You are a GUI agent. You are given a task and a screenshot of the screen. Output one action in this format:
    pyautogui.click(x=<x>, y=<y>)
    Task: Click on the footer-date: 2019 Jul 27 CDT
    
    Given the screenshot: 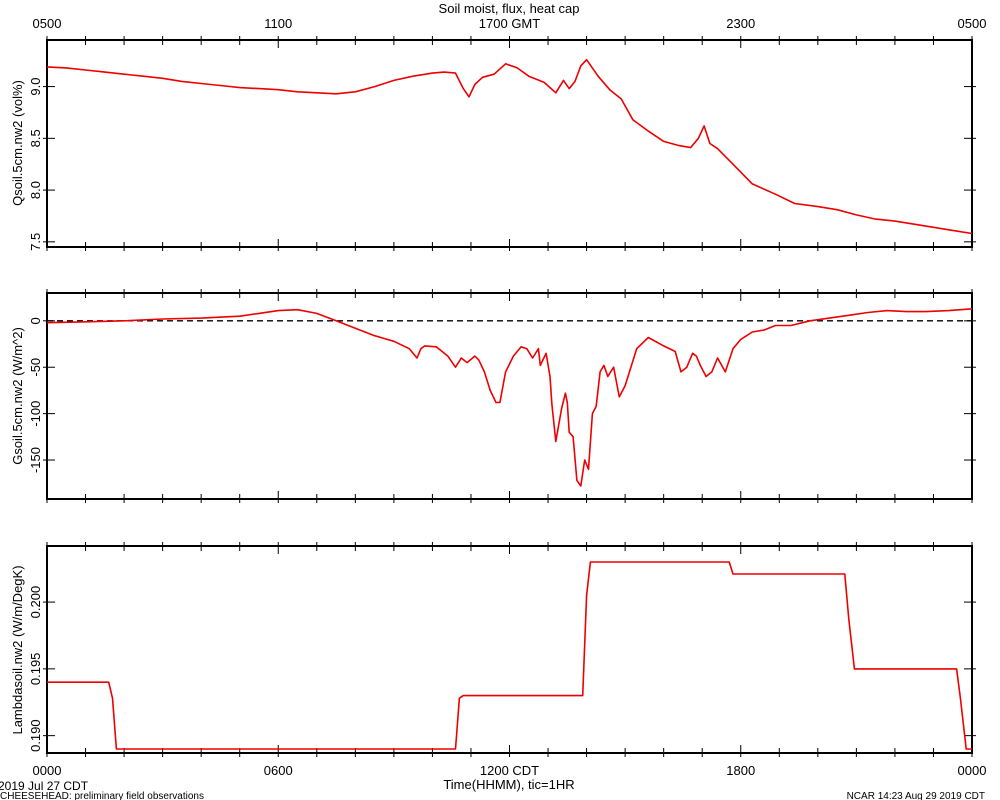 What is the action you would take?
    pyautogui.click(x=44, y=786)
    